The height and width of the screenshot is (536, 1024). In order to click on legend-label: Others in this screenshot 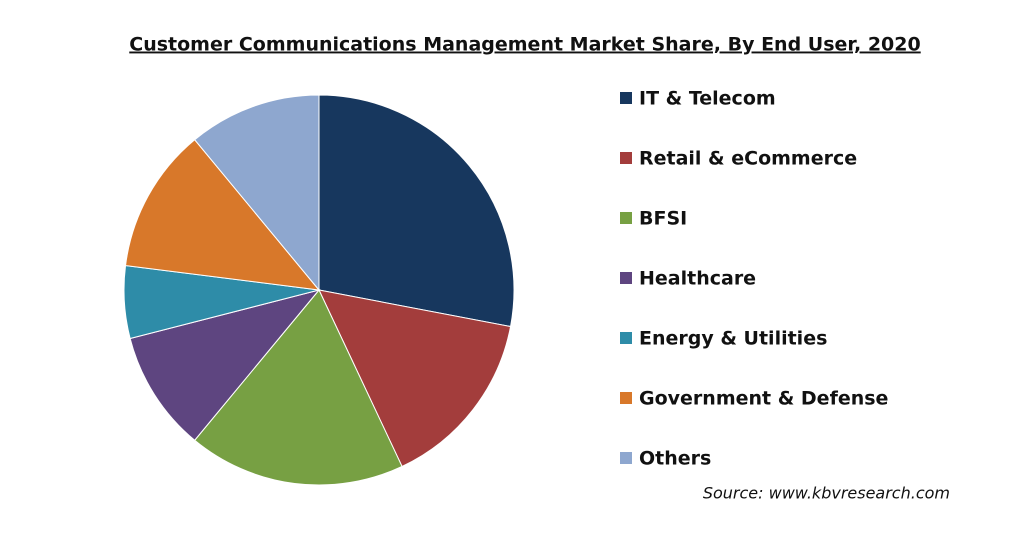, I will do `click(675, 459)`.